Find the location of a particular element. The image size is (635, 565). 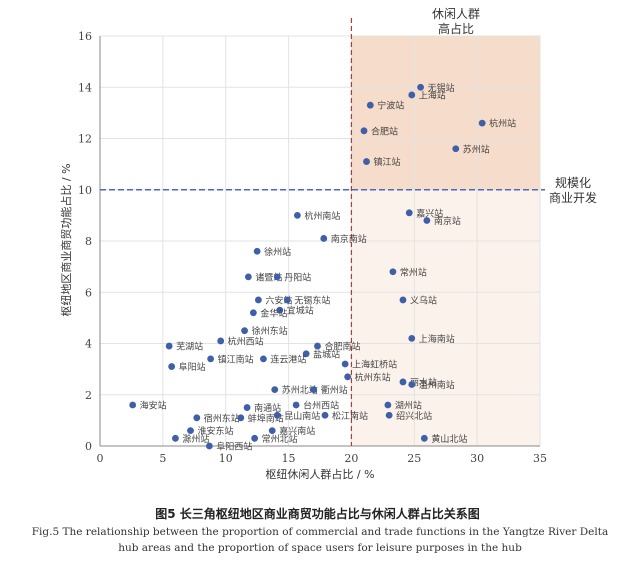

data-point-label: 南京南站 is located at coordinates (349, 239).